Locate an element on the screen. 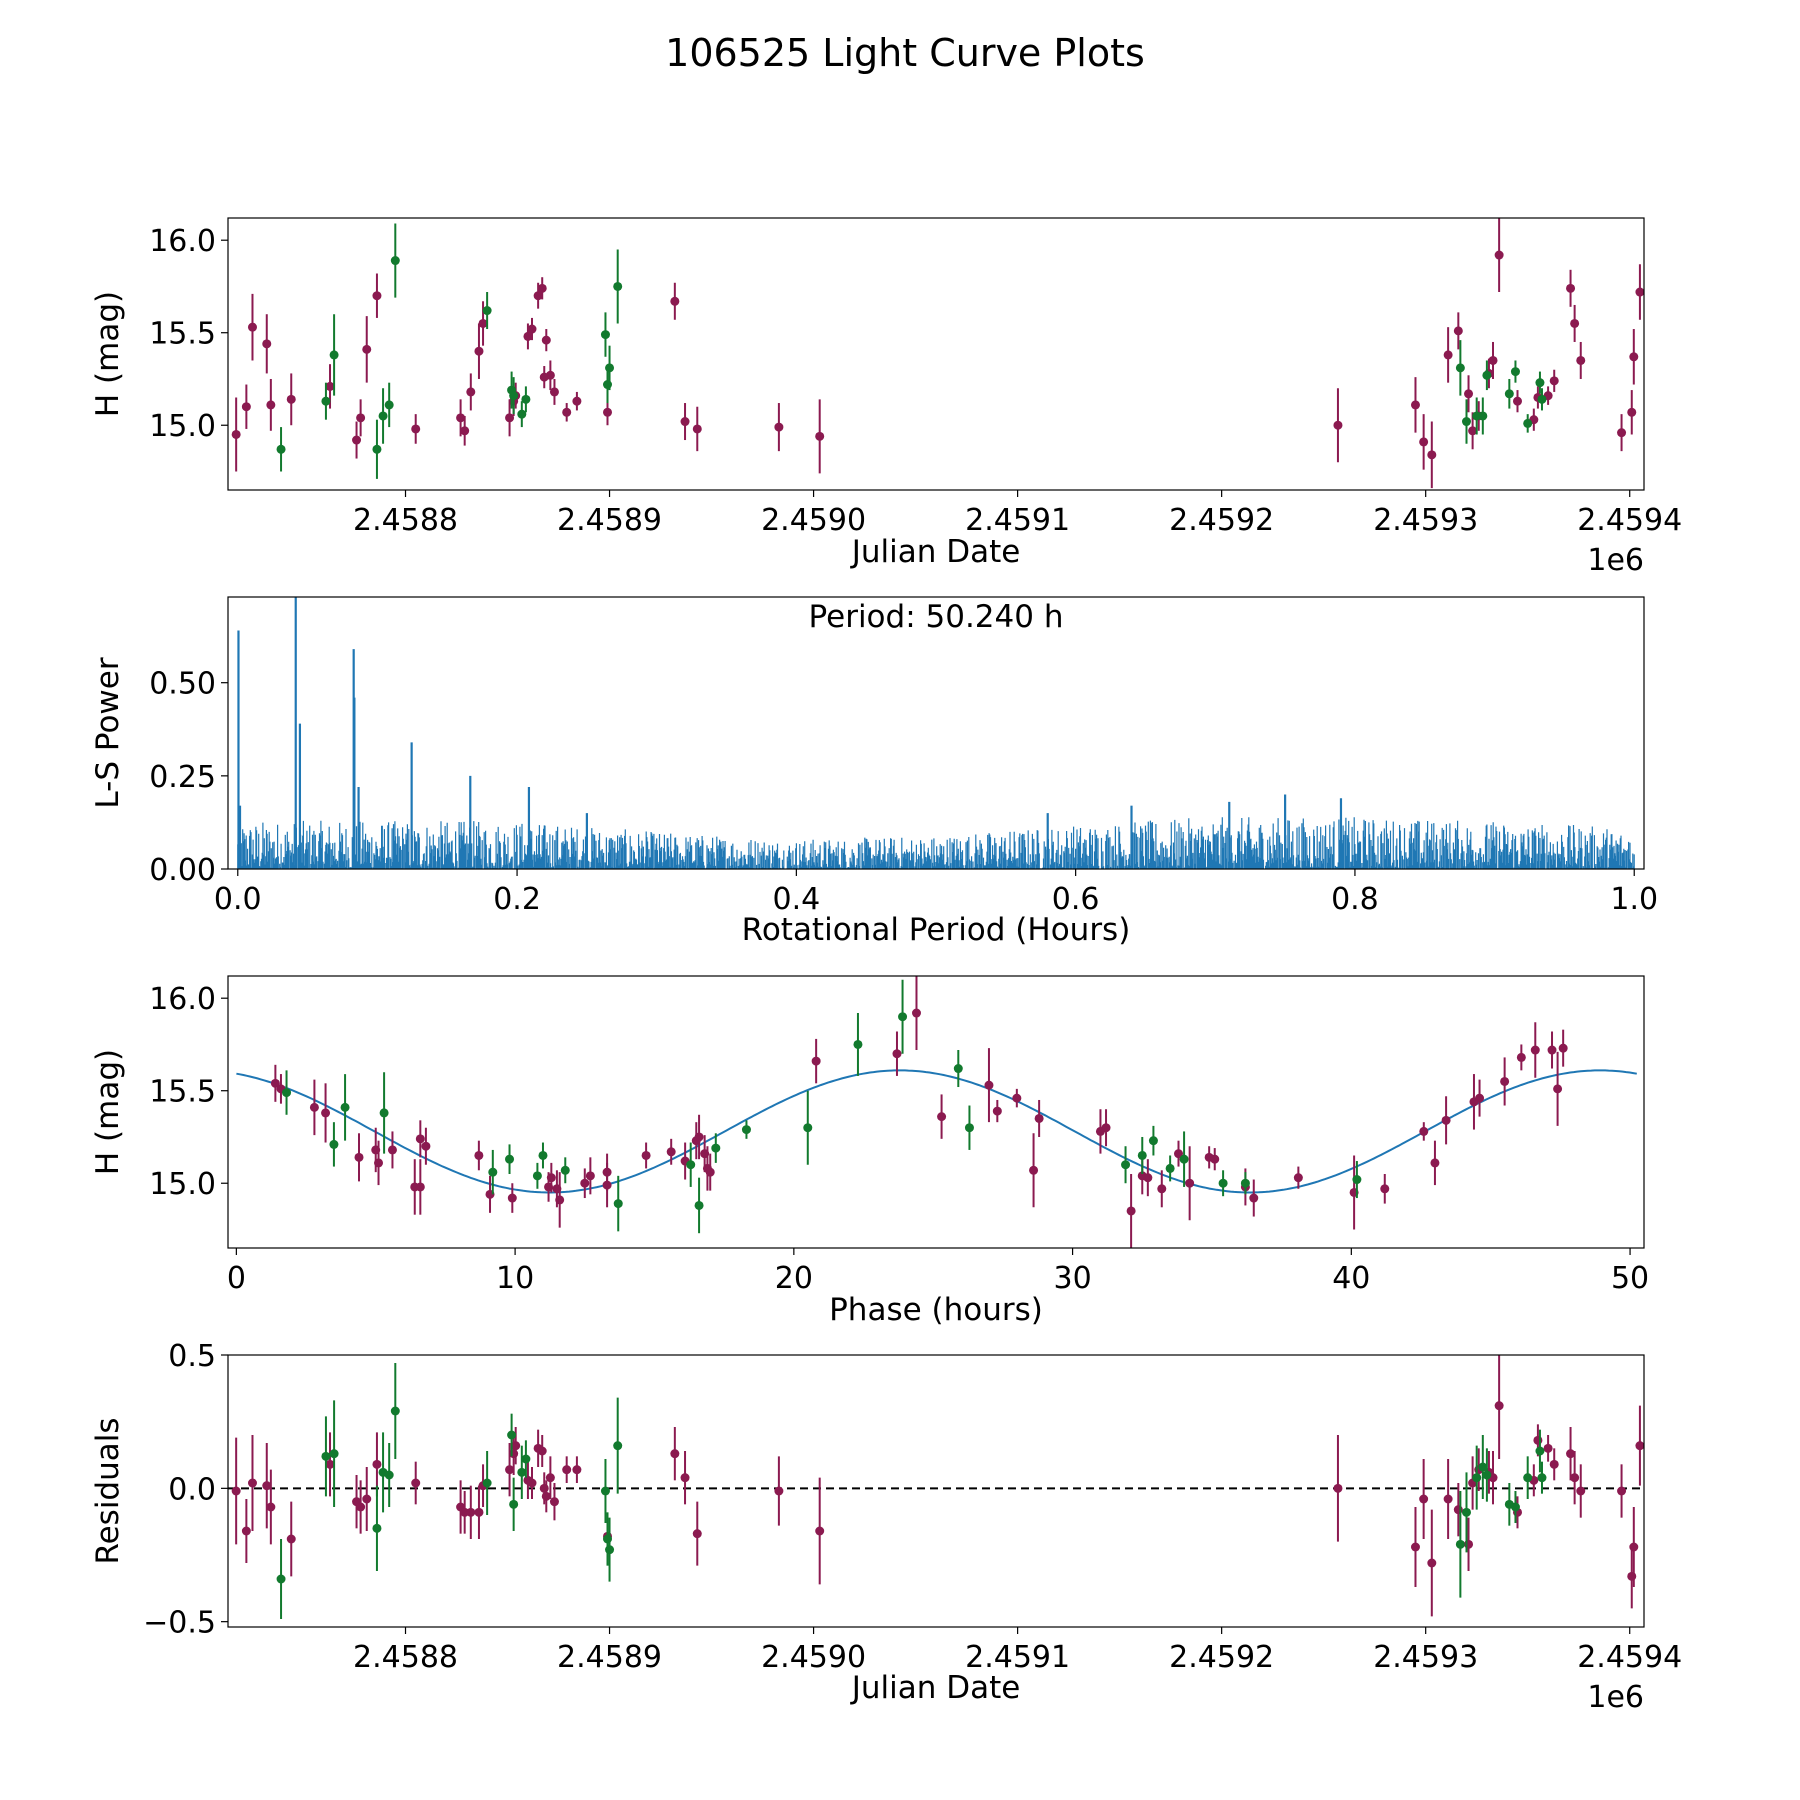  x-tick-label: 20 is located at coordinates (794, 1278).